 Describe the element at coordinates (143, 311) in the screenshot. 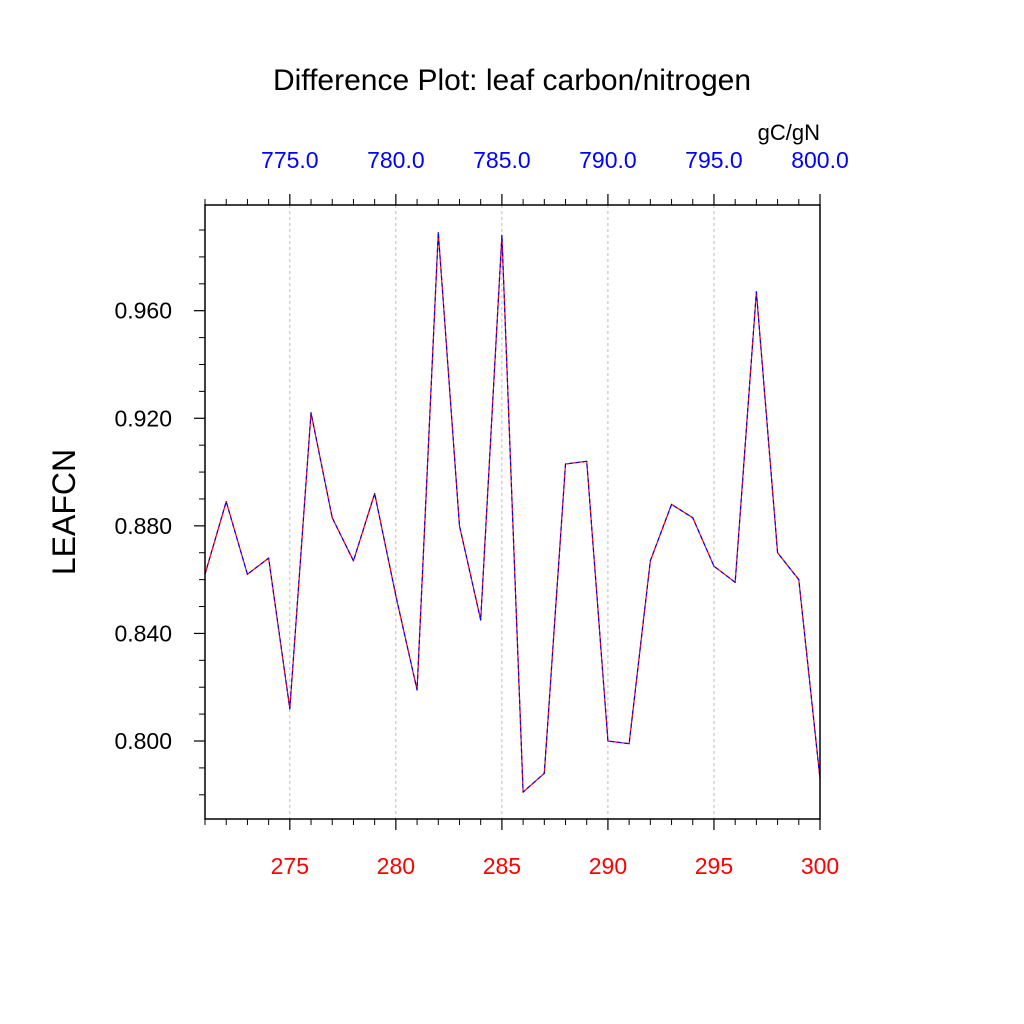

I see `y-tick-label: 0.960` at that location.